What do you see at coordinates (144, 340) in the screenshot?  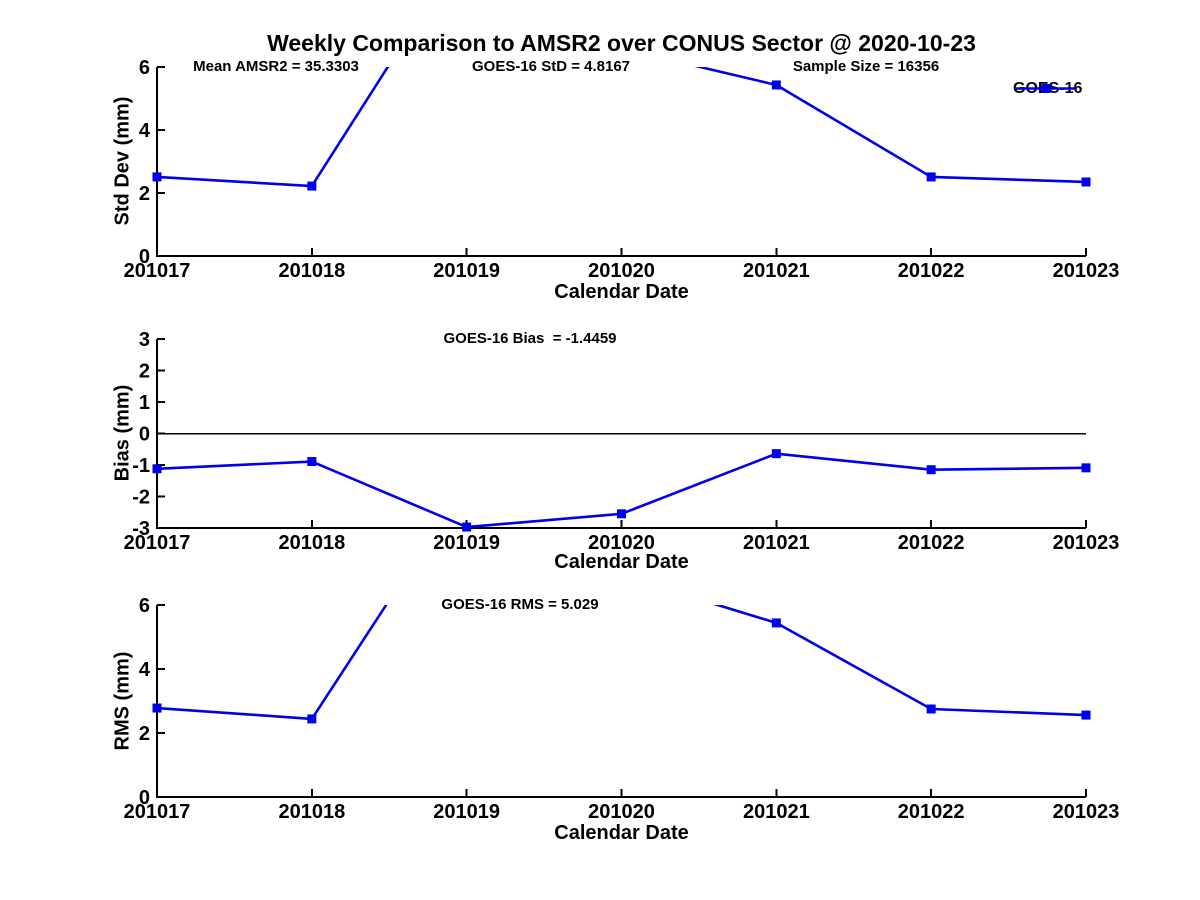 I see `y-tick-label: 3` at bounding box center [144, 340].